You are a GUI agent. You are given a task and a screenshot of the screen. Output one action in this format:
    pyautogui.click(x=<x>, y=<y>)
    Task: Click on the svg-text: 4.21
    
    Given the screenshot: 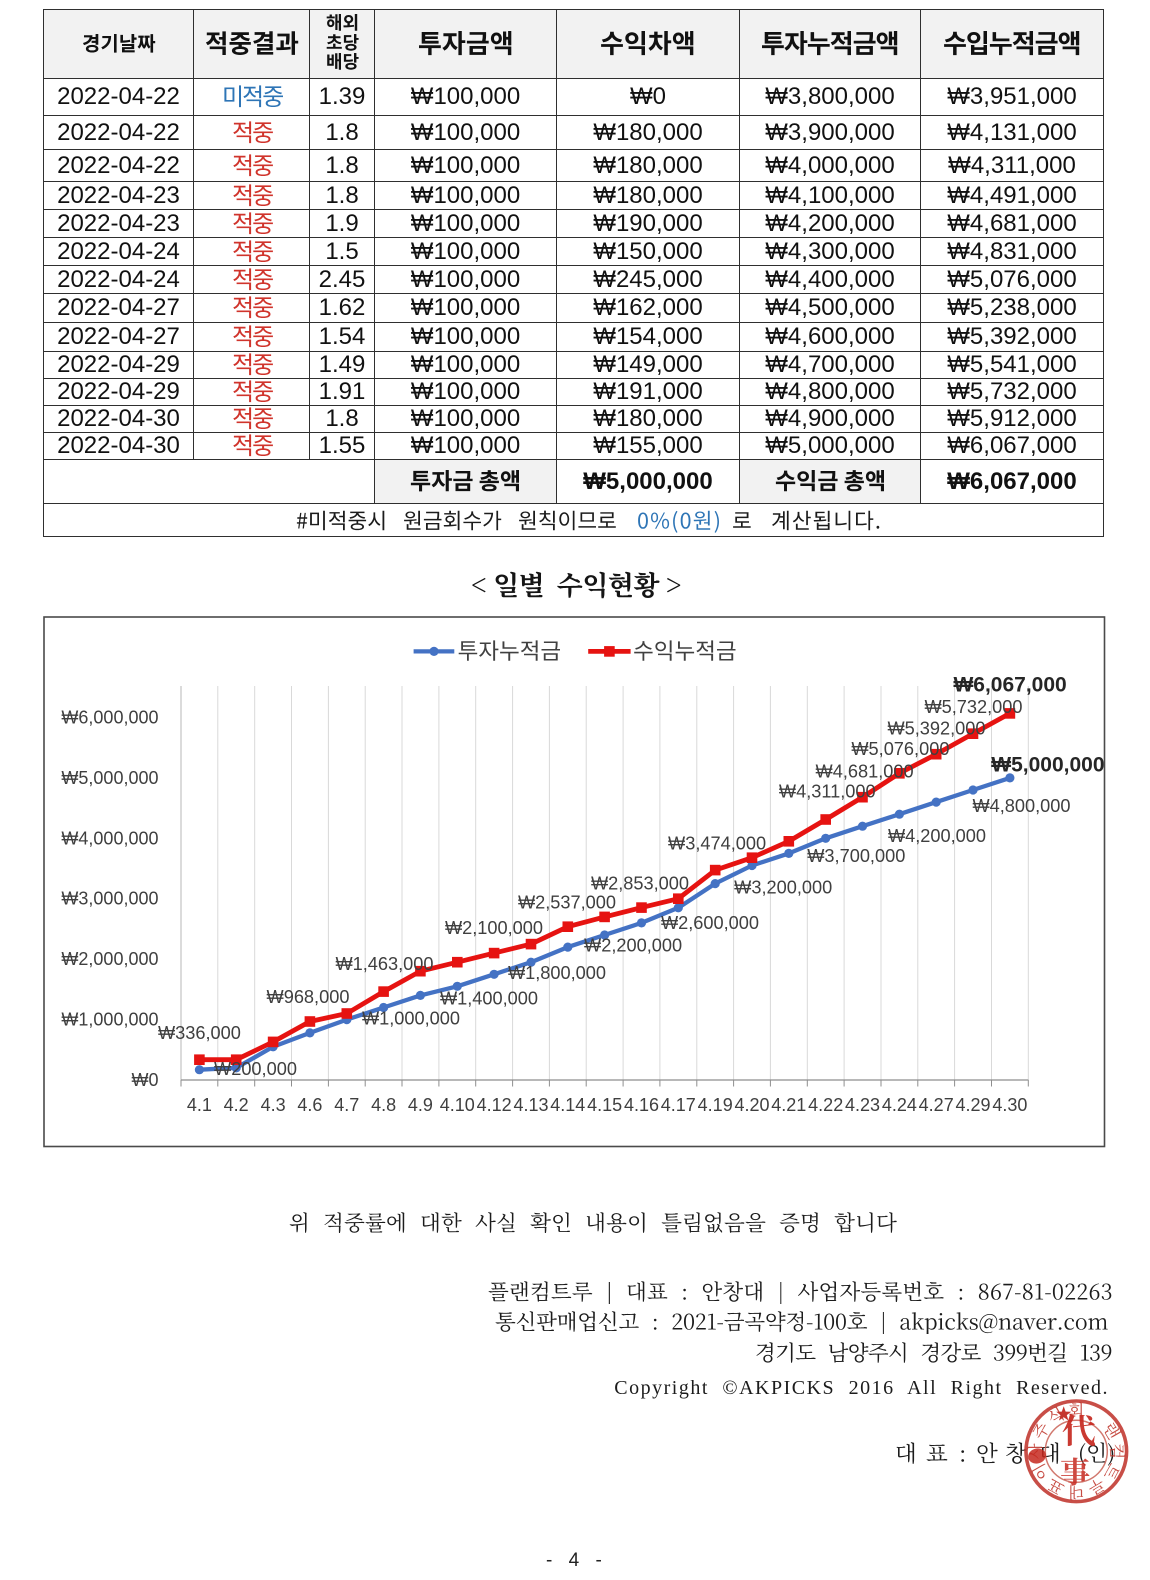 What is the action you would take?
    pyautogui.click(x=788, y=1105)
    